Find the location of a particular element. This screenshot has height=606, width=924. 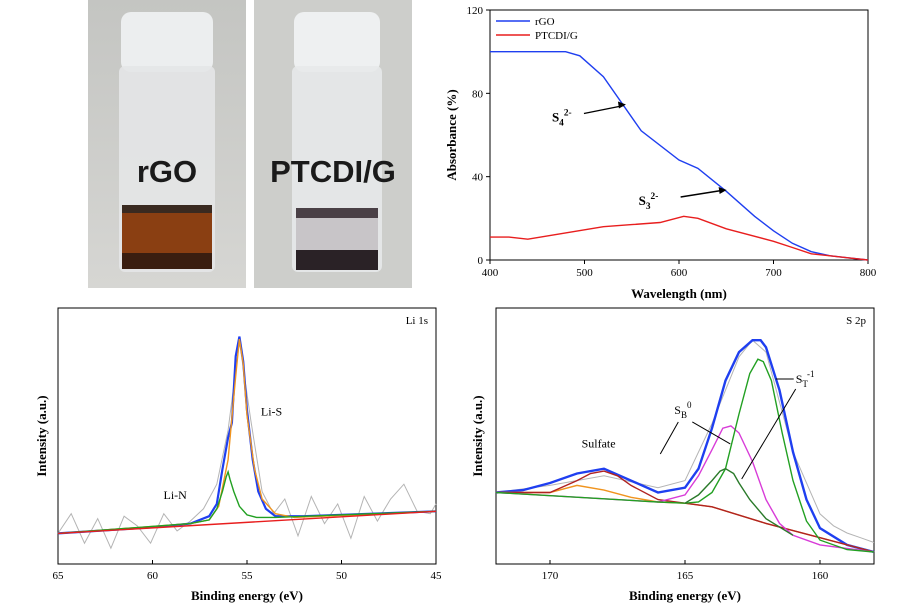

panel-label: S 2p is located at coordinates (856, 321).